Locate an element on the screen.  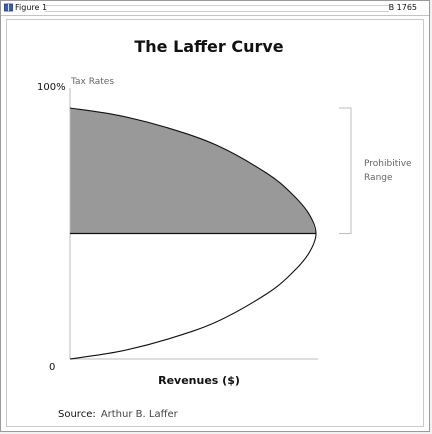
window-title: Figure 1 is located at coordinates (31, 7).